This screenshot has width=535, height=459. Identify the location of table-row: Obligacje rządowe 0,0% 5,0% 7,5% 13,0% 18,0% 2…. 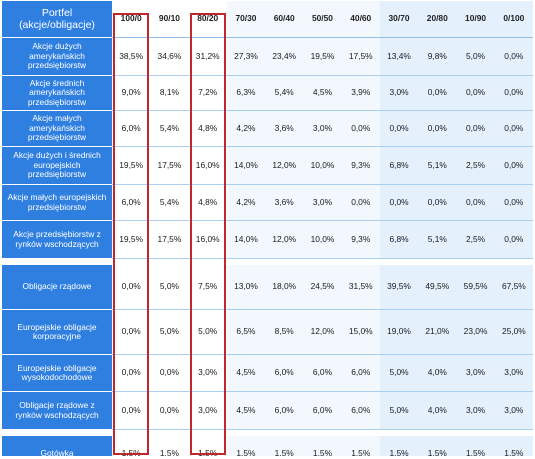
(267, 287).